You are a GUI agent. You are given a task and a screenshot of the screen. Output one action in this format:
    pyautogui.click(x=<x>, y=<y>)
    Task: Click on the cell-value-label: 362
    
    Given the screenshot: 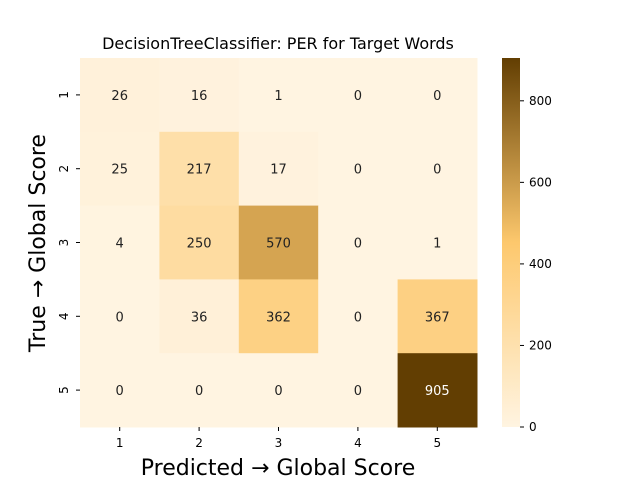 What is the action you would take?
    pyautogui.click(x=278, y=317)
    